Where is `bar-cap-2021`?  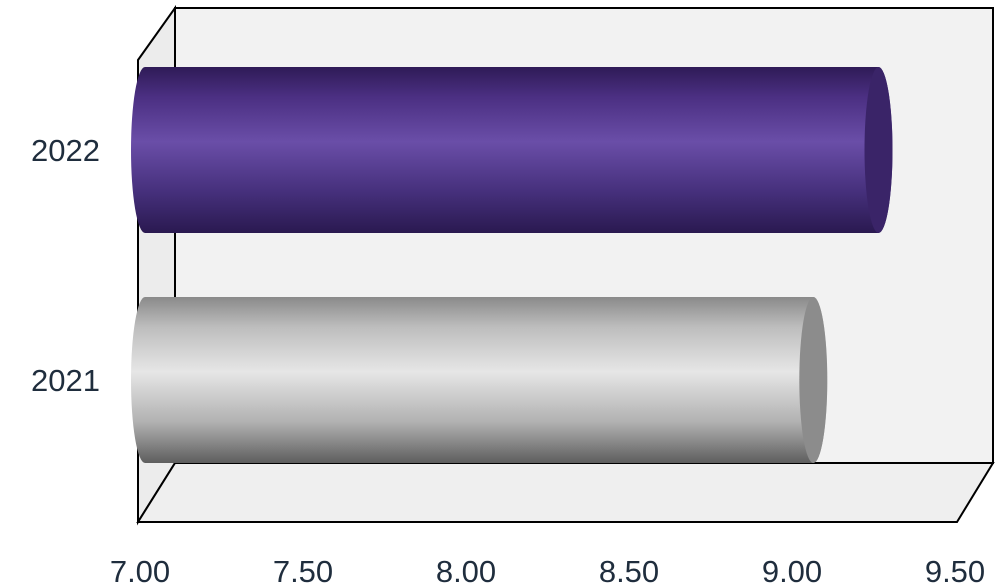 bar-cap-2021 is located at coordinates (813, 380).